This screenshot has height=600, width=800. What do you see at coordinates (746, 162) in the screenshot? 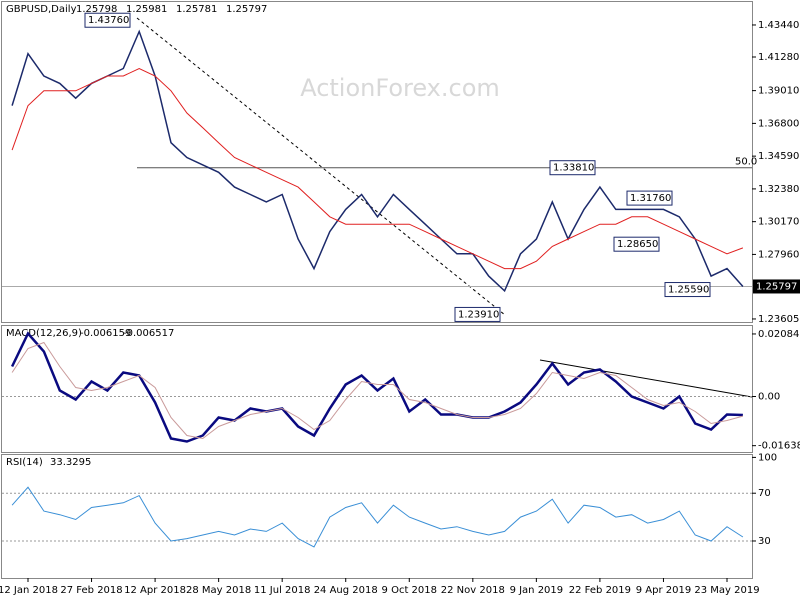
I see `fib-label: 50.0` at bounding box center [746, 162].